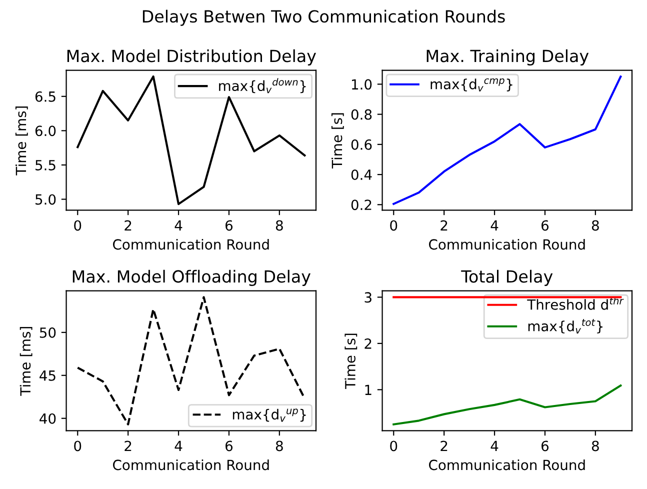  What do you see at coordinates (48, 332) in the screenshot?
I see `y-tick-label: 50` at bounding box center [48, 332].